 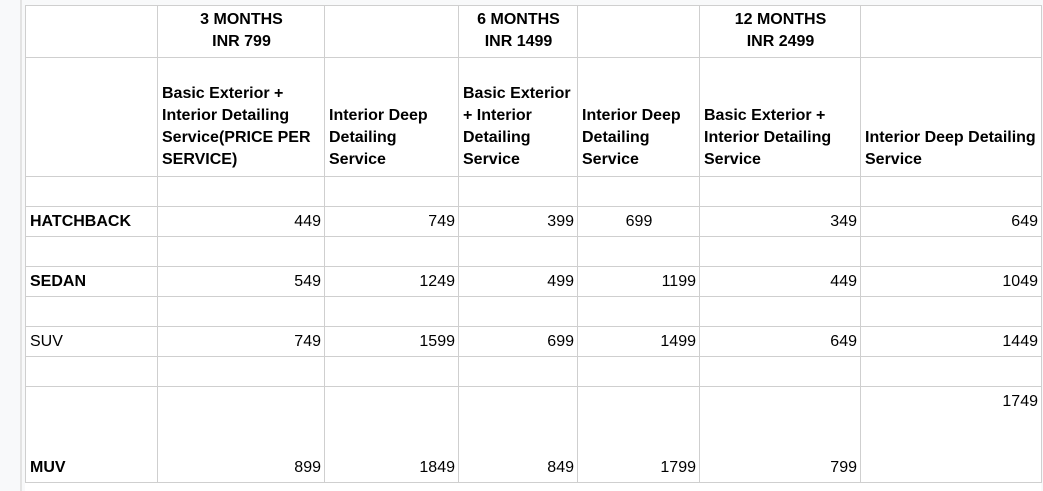 What do you see at coordinates (780, 434) in the screenshot?
I see `price-cell: 799` at bounding box center [780, 434].